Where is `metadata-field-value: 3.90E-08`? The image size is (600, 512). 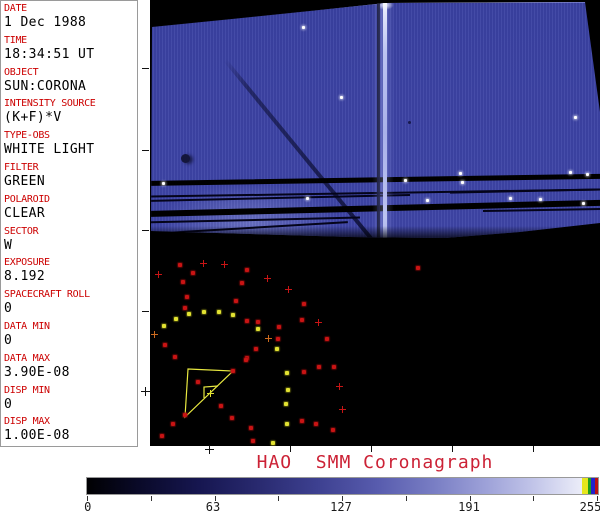 metadata-field-value: 3.90E-08 is located at coordinates (37, 372).